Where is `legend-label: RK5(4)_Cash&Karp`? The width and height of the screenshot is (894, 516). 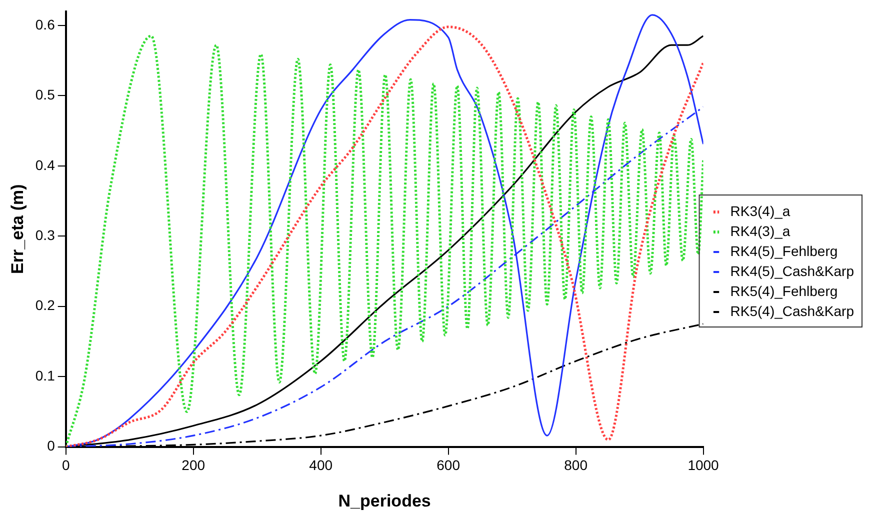 legend-label: RK5(4)_Cash&Karp is located at coordinates (792, 310).